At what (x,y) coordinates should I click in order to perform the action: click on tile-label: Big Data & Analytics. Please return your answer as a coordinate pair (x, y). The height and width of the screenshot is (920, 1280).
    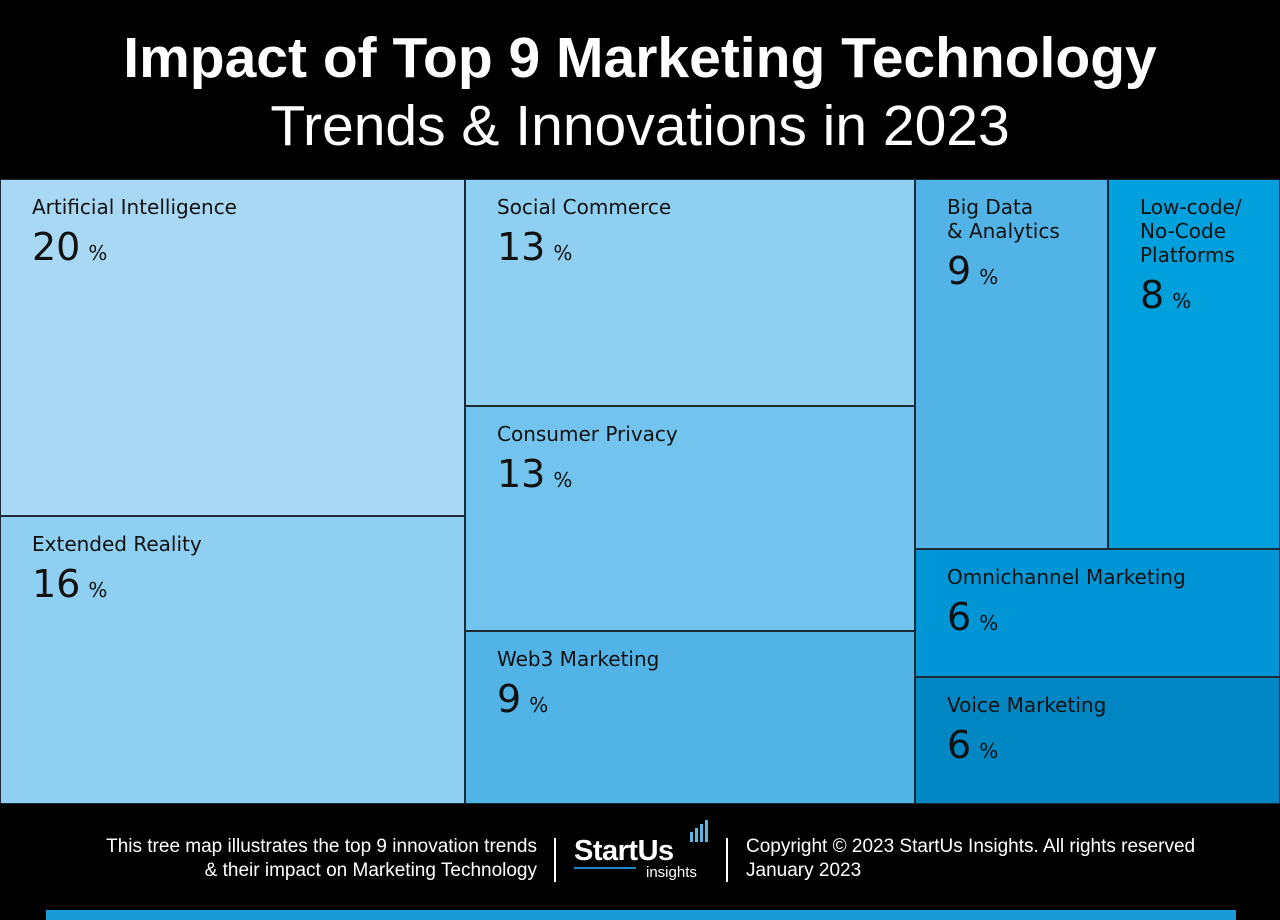
    Looking at the image, I should click on (1003, 219).